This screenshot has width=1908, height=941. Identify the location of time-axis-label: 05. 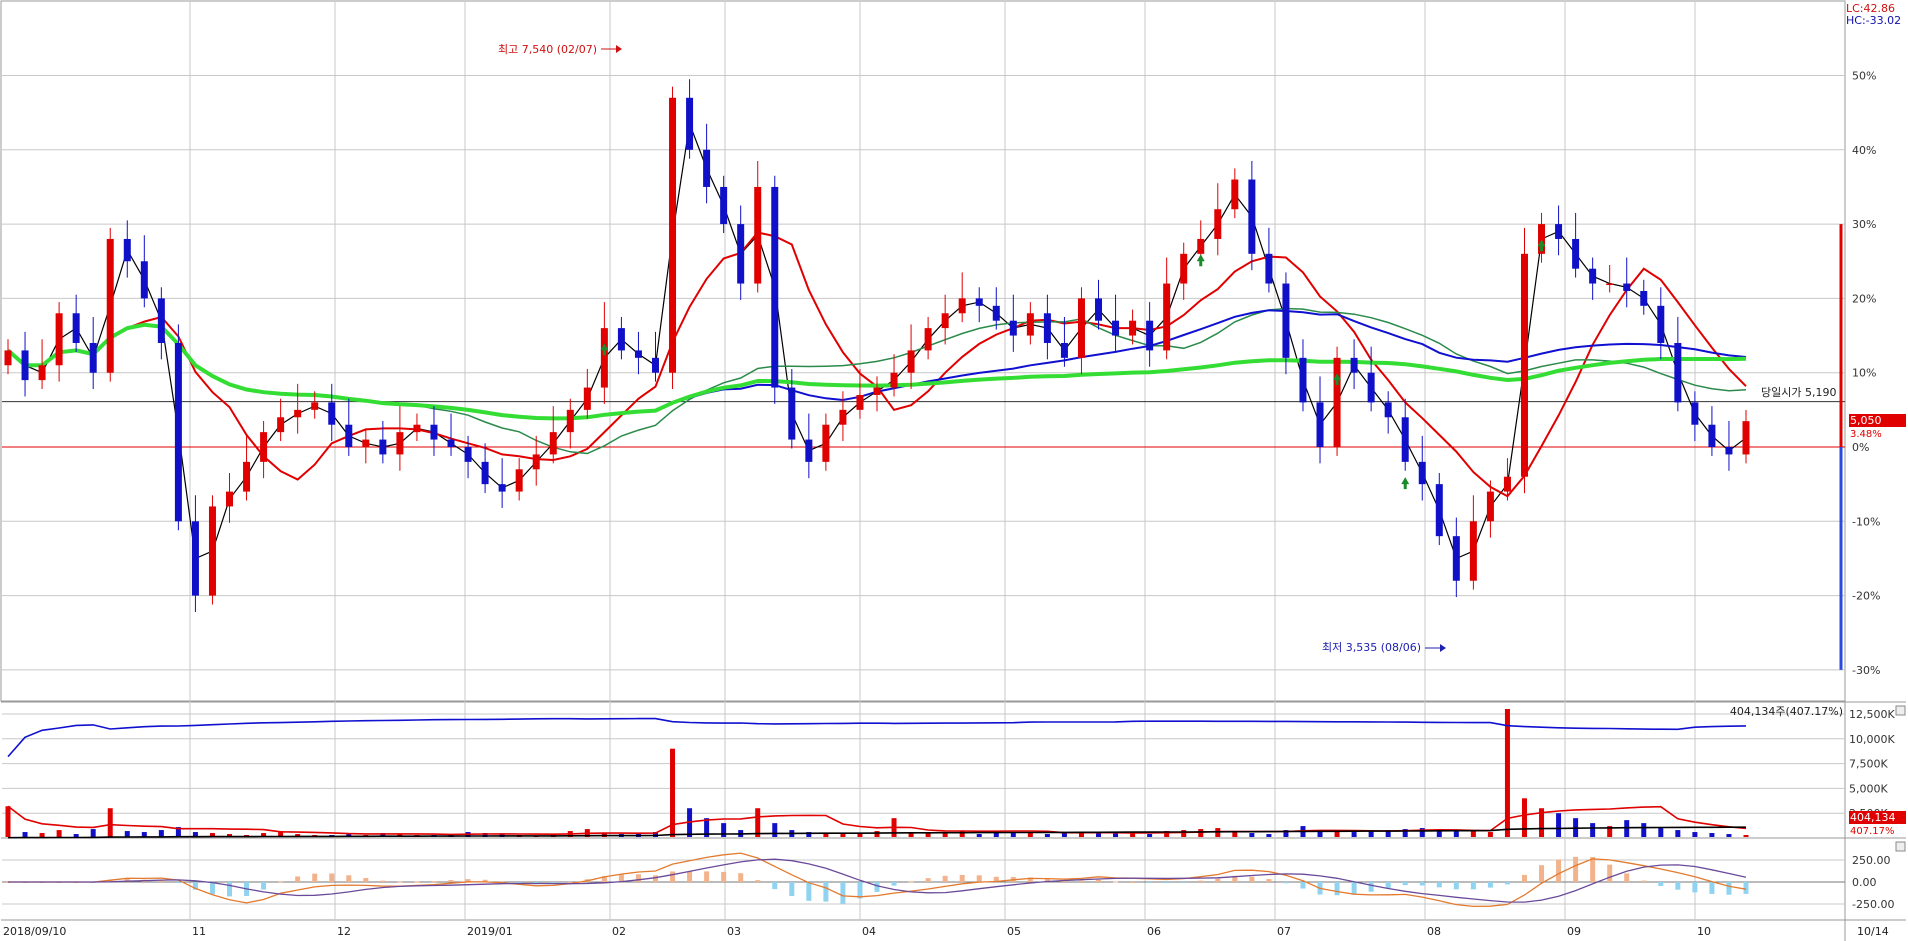
(1014, 931).